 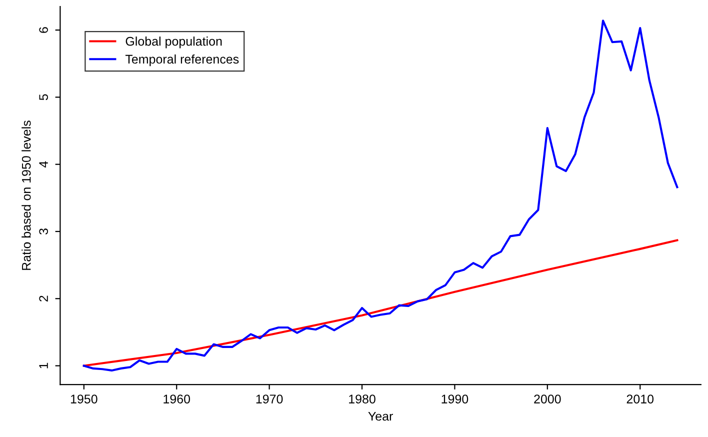 What do you see at coordinates (26, 195) in the screenshot?
I see `y-axis-title: Ratio based on 1950 levels` at bounding box center [26, 195].